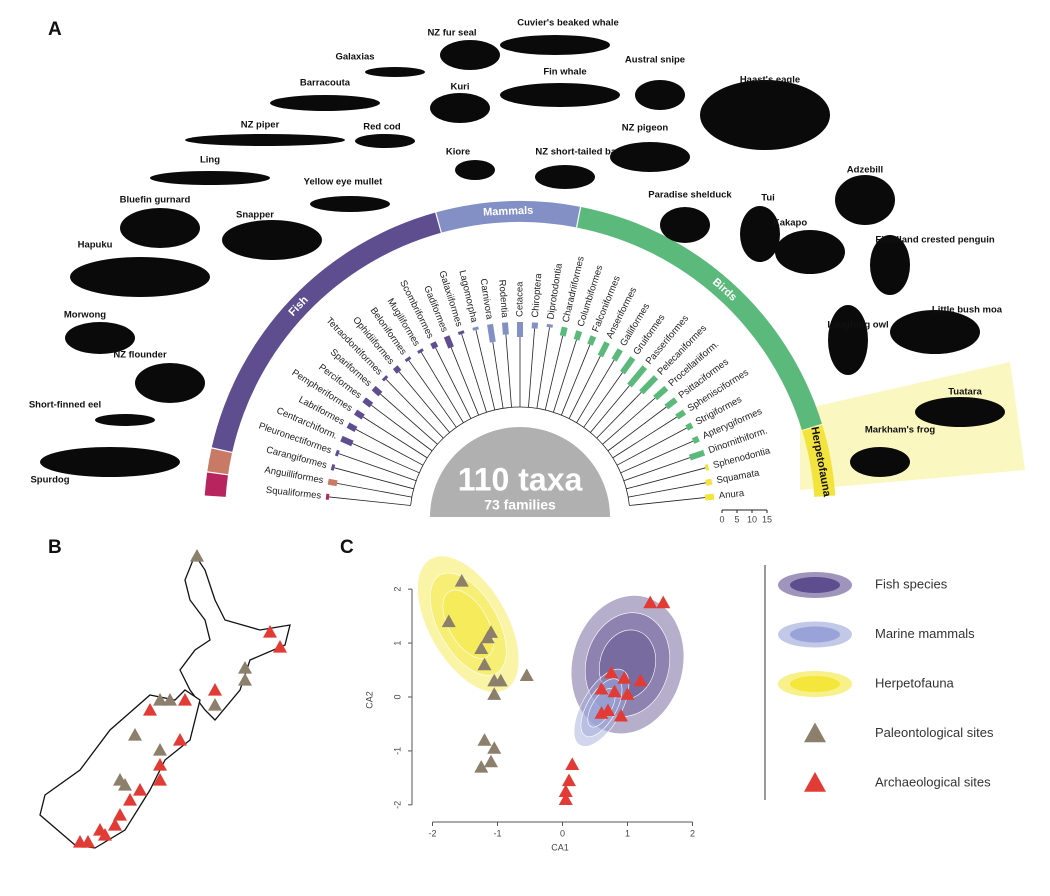  I want to click on animal-label: Laughing owl, so click(857, 325).